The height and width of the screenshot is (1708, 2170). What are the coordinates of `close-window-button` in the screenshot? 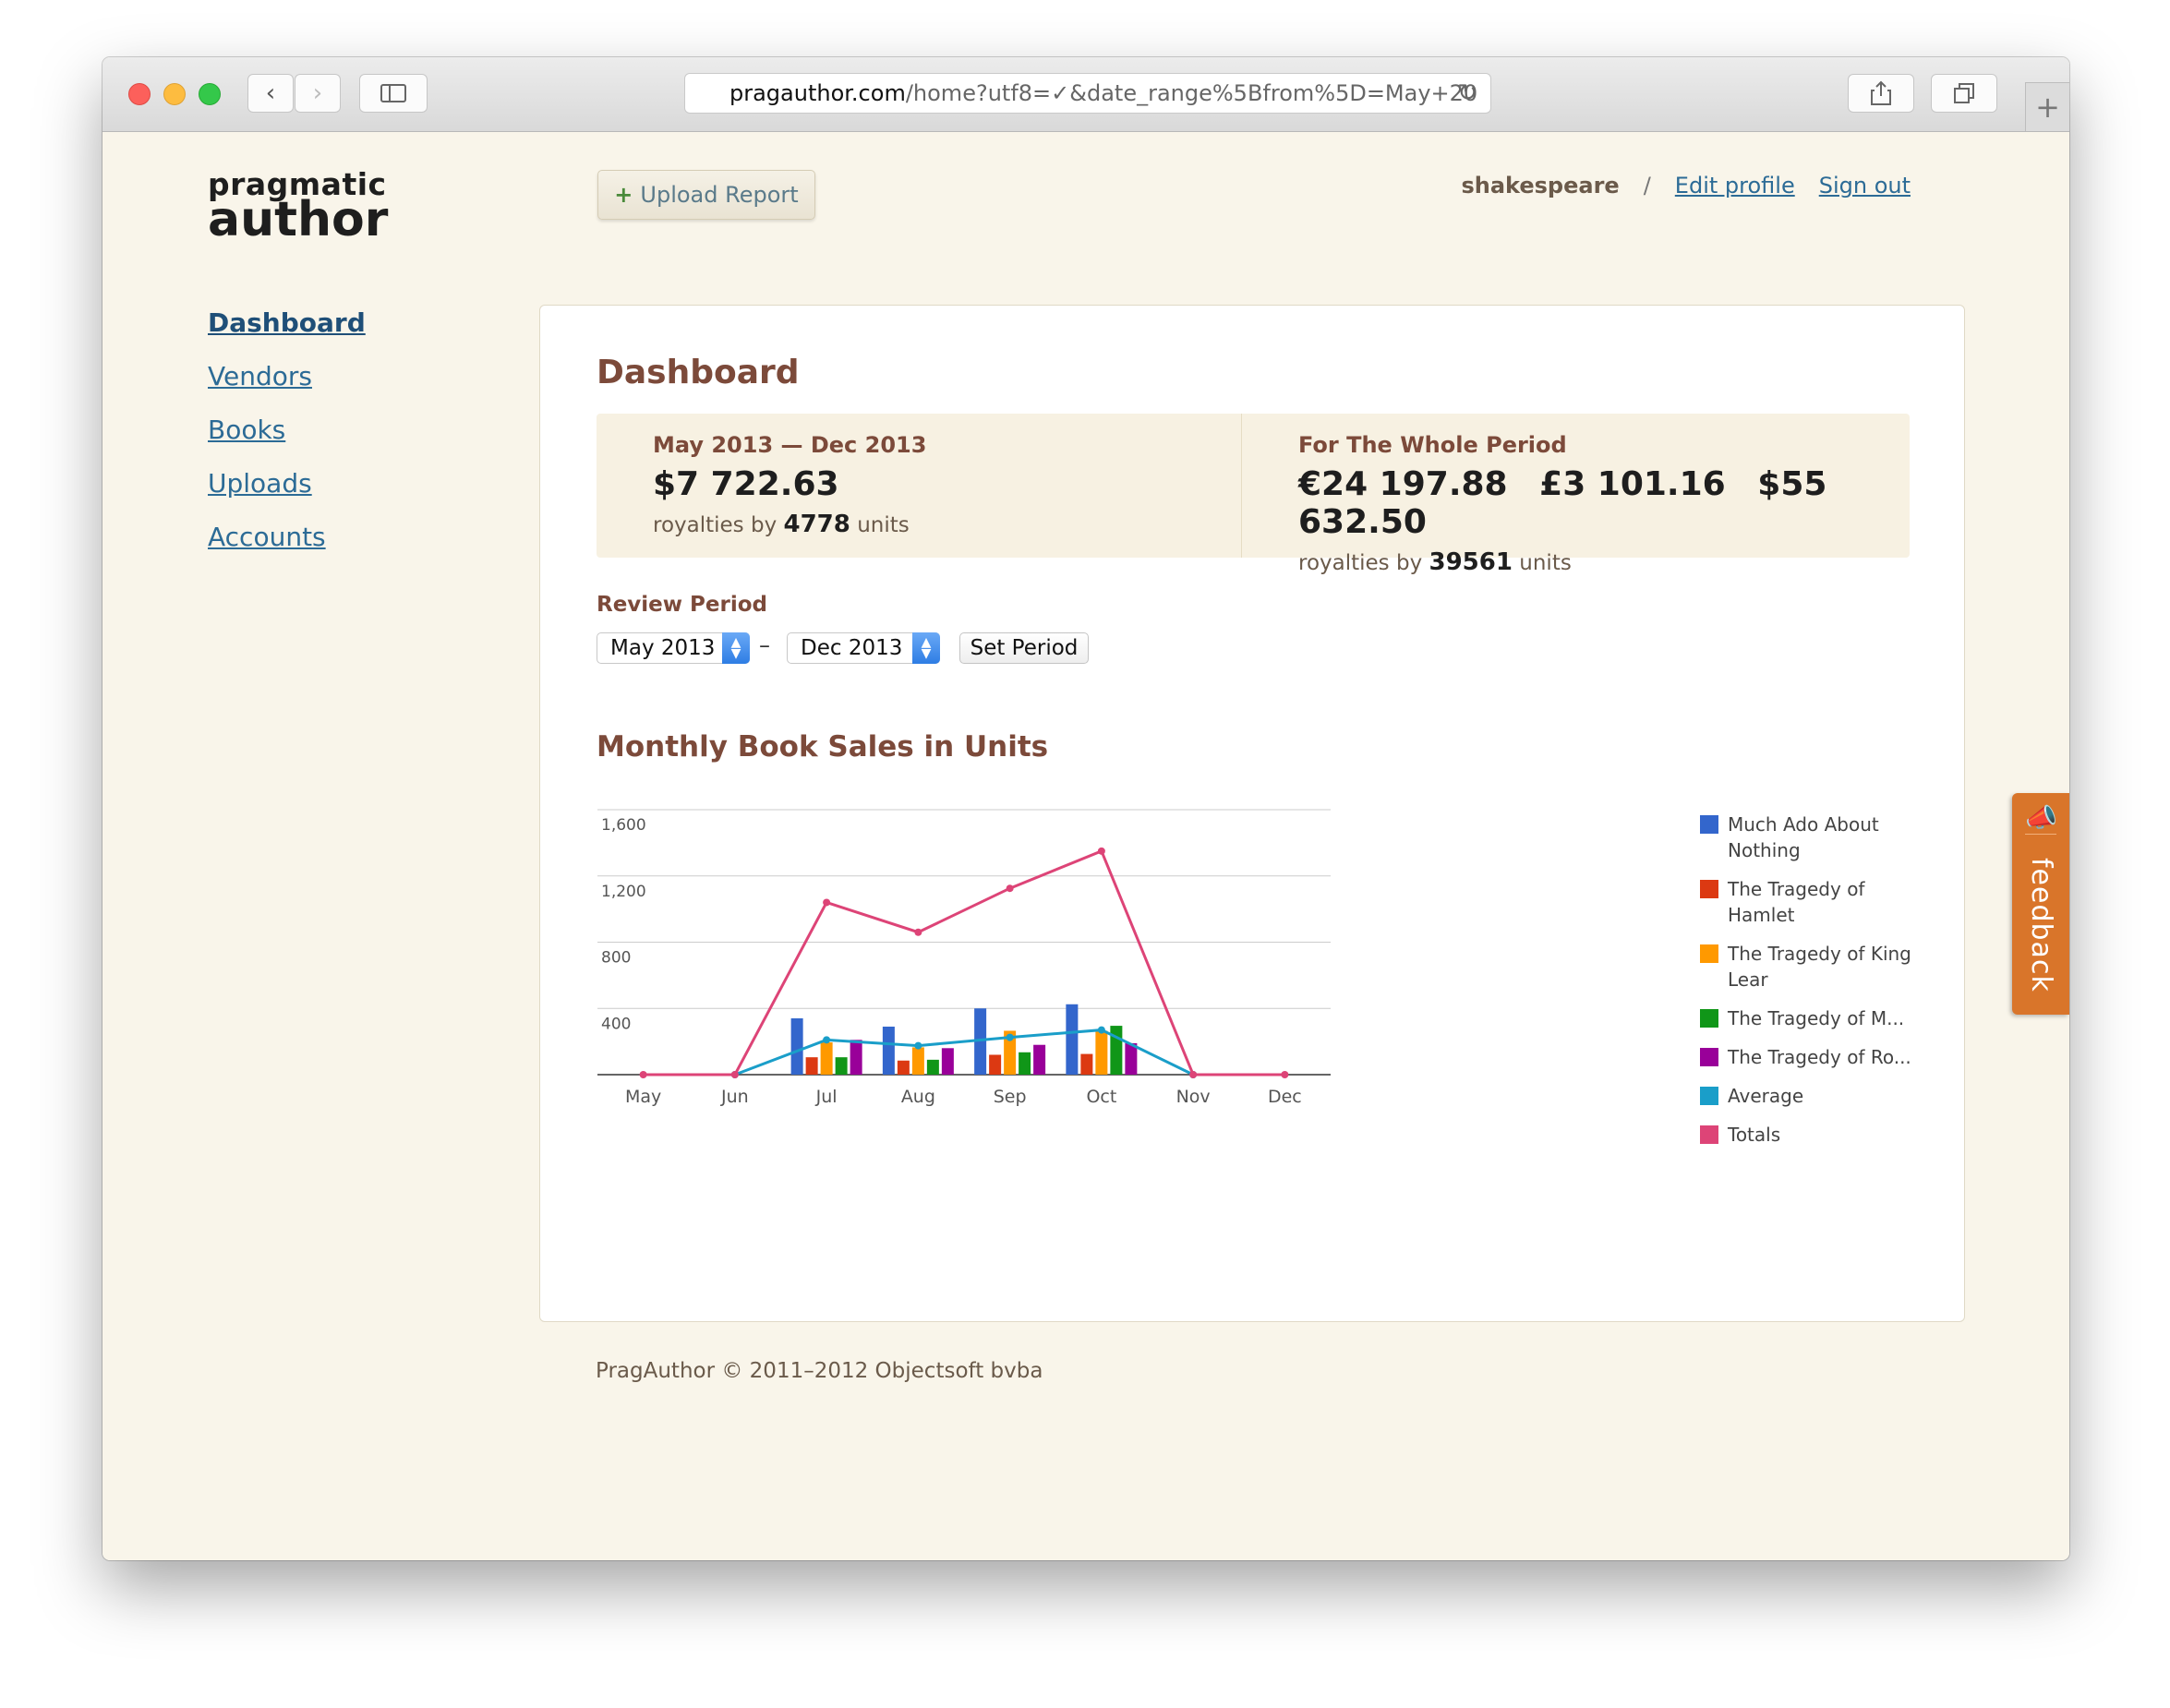 It's located at (139, 94).